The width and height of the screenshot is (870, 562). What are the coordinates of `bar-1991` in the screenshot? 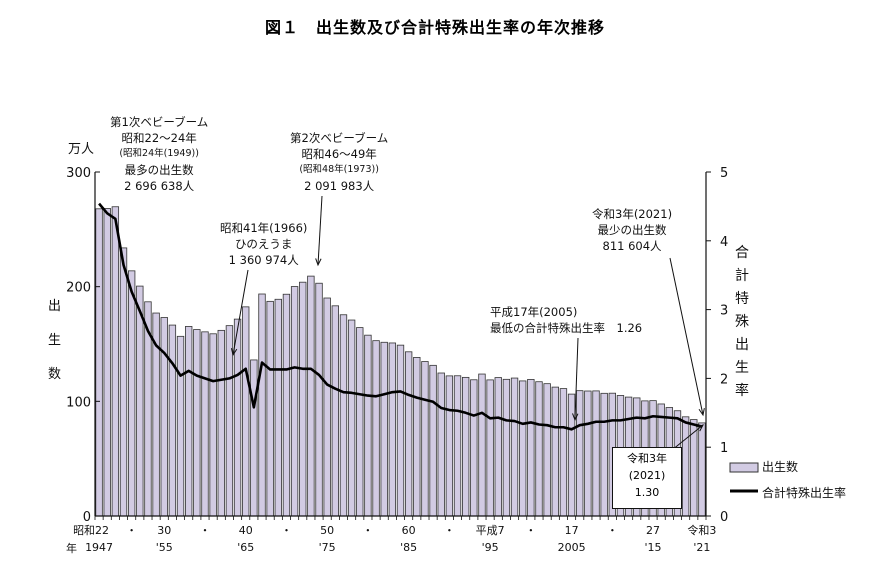 It's located at (457, 446).